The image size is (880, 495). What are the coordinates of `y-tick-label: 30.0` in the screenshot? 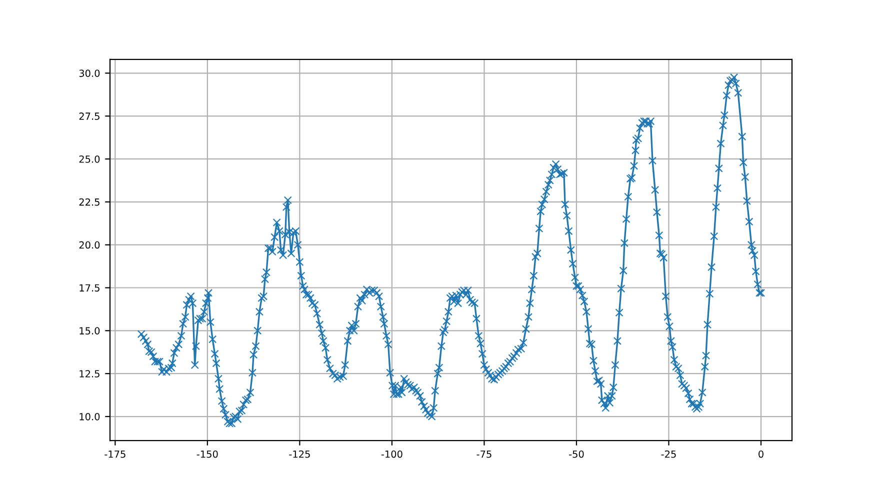 It's located at (89, 73).